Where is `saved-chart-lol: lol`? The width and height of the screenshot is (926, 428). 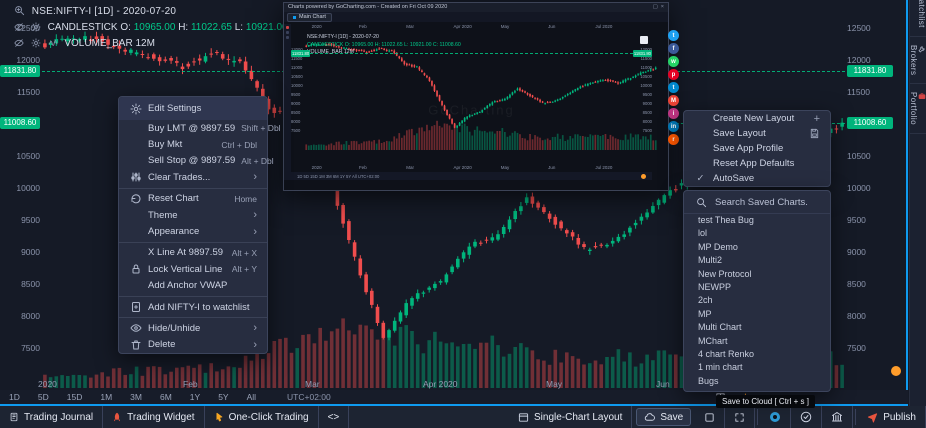
saved-chart-lol: lol is located at coordinates (703, 233).